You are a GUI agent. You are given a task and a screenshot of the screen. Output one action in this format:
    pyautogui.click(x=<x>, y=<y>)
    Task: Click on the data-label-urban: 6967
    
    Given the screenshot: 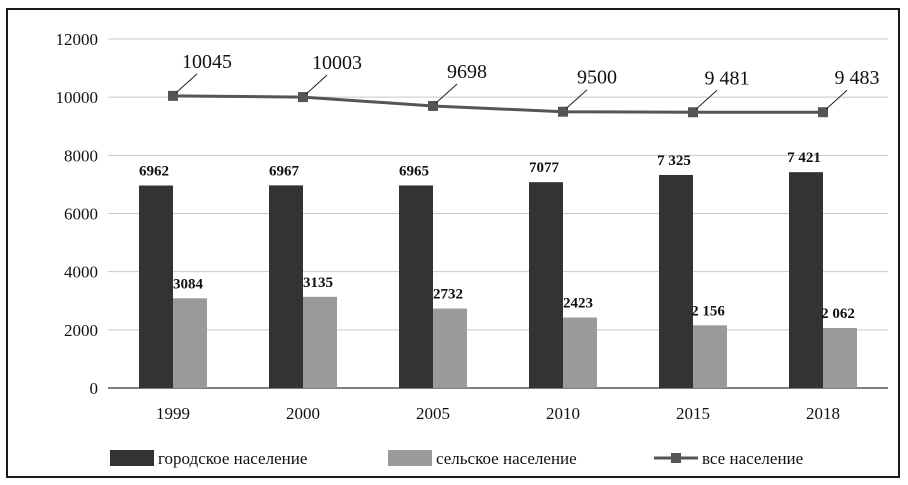 What is the action you would take?
    pyautogui.click(x=284, y=171)
    